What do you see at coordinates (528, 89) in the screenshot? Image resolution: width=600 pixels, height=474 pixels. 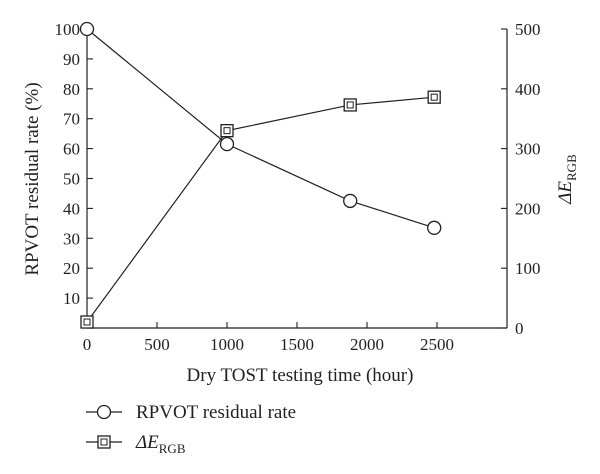 I see `y-right-tick-label: 400` at bounding box center [528, 89].